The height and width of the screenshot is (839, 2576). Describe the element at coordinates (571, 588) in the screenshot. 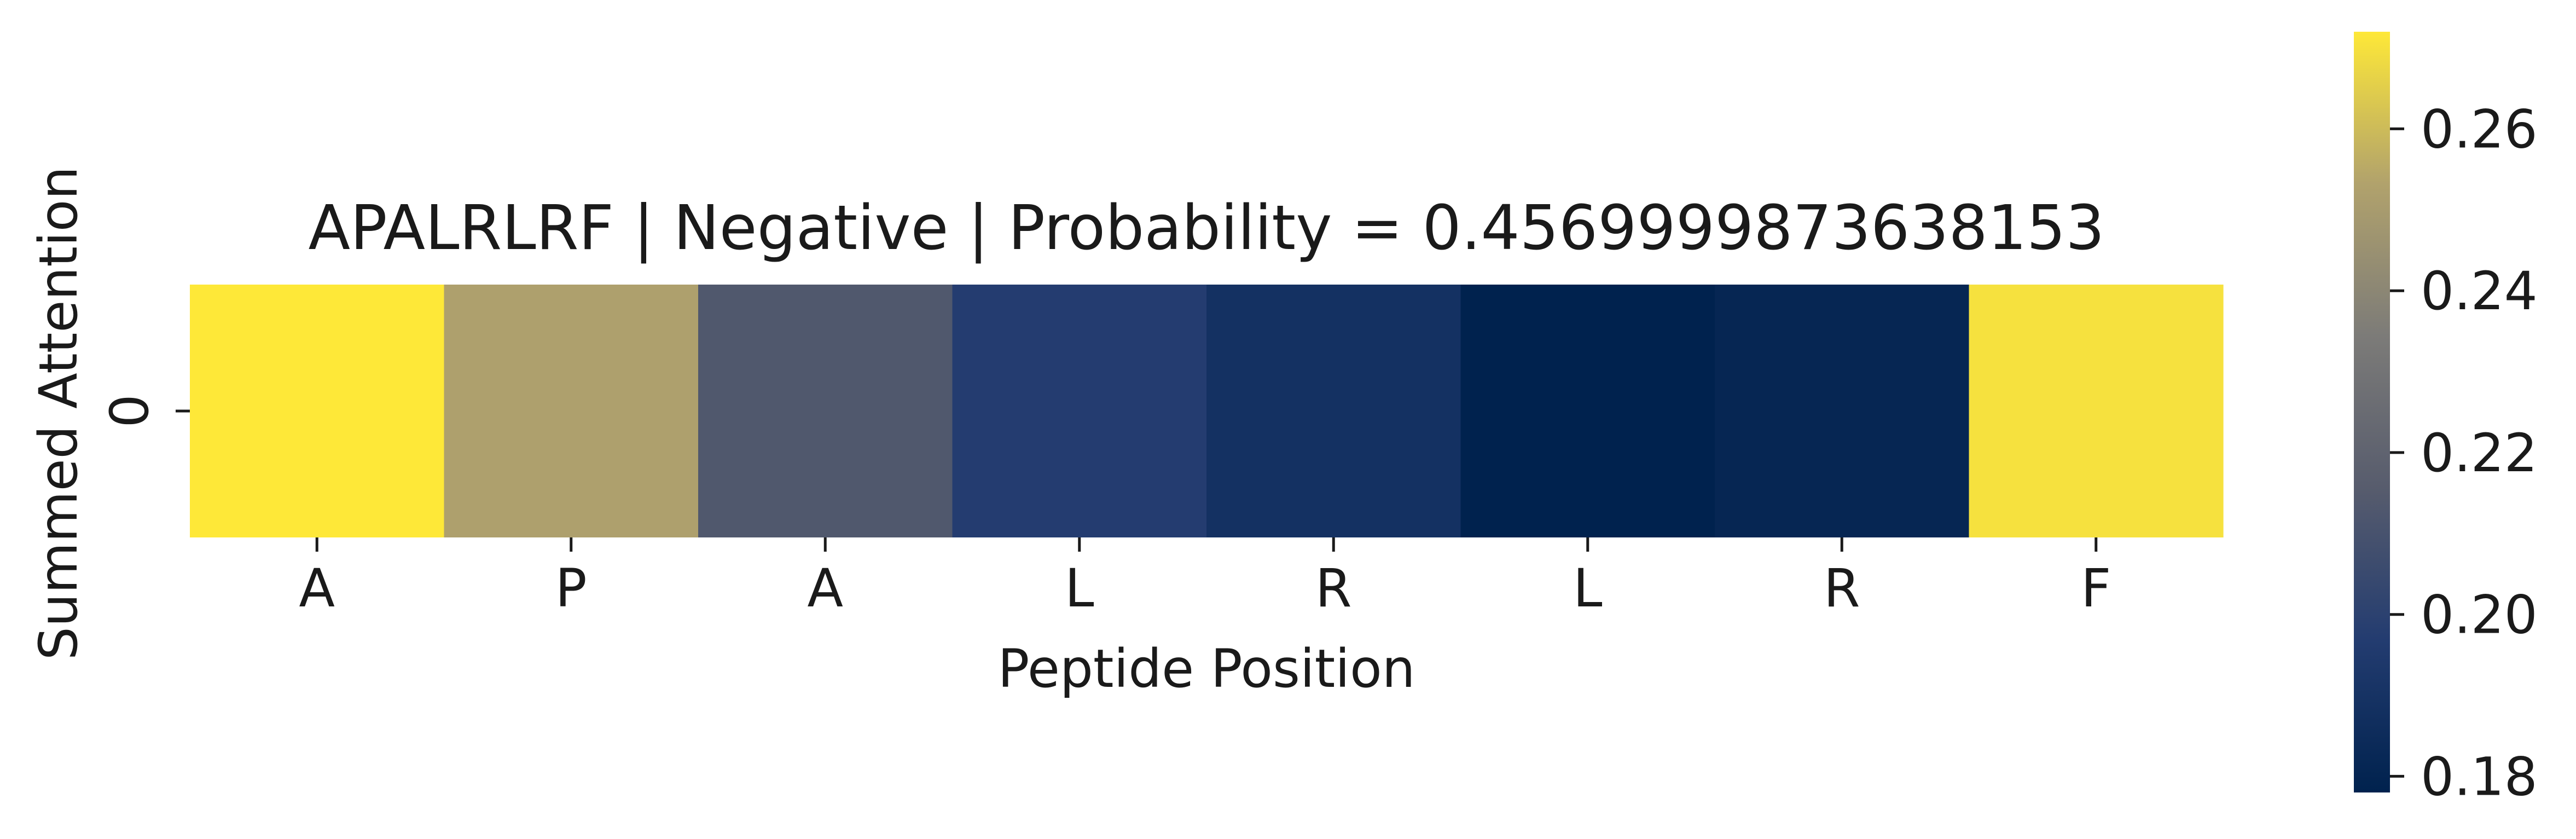

I see `x-tick-label: P` at that location.